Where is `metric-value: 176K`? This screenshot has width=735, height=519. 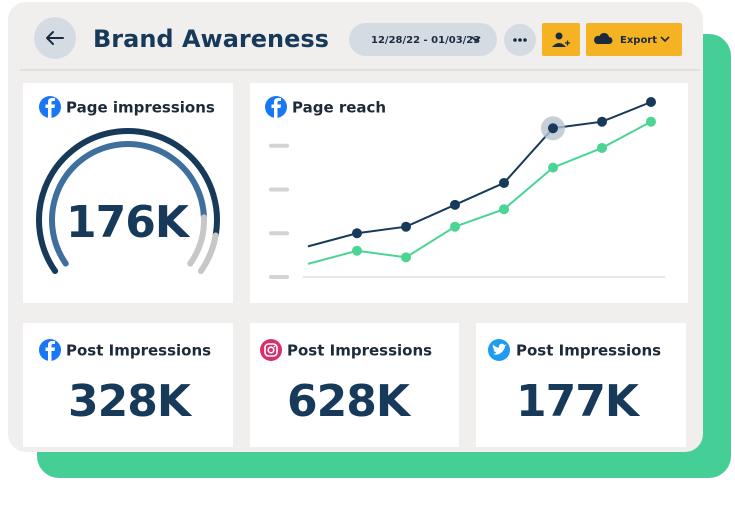 metric-value: 176K is located at coordinates (128, 222).